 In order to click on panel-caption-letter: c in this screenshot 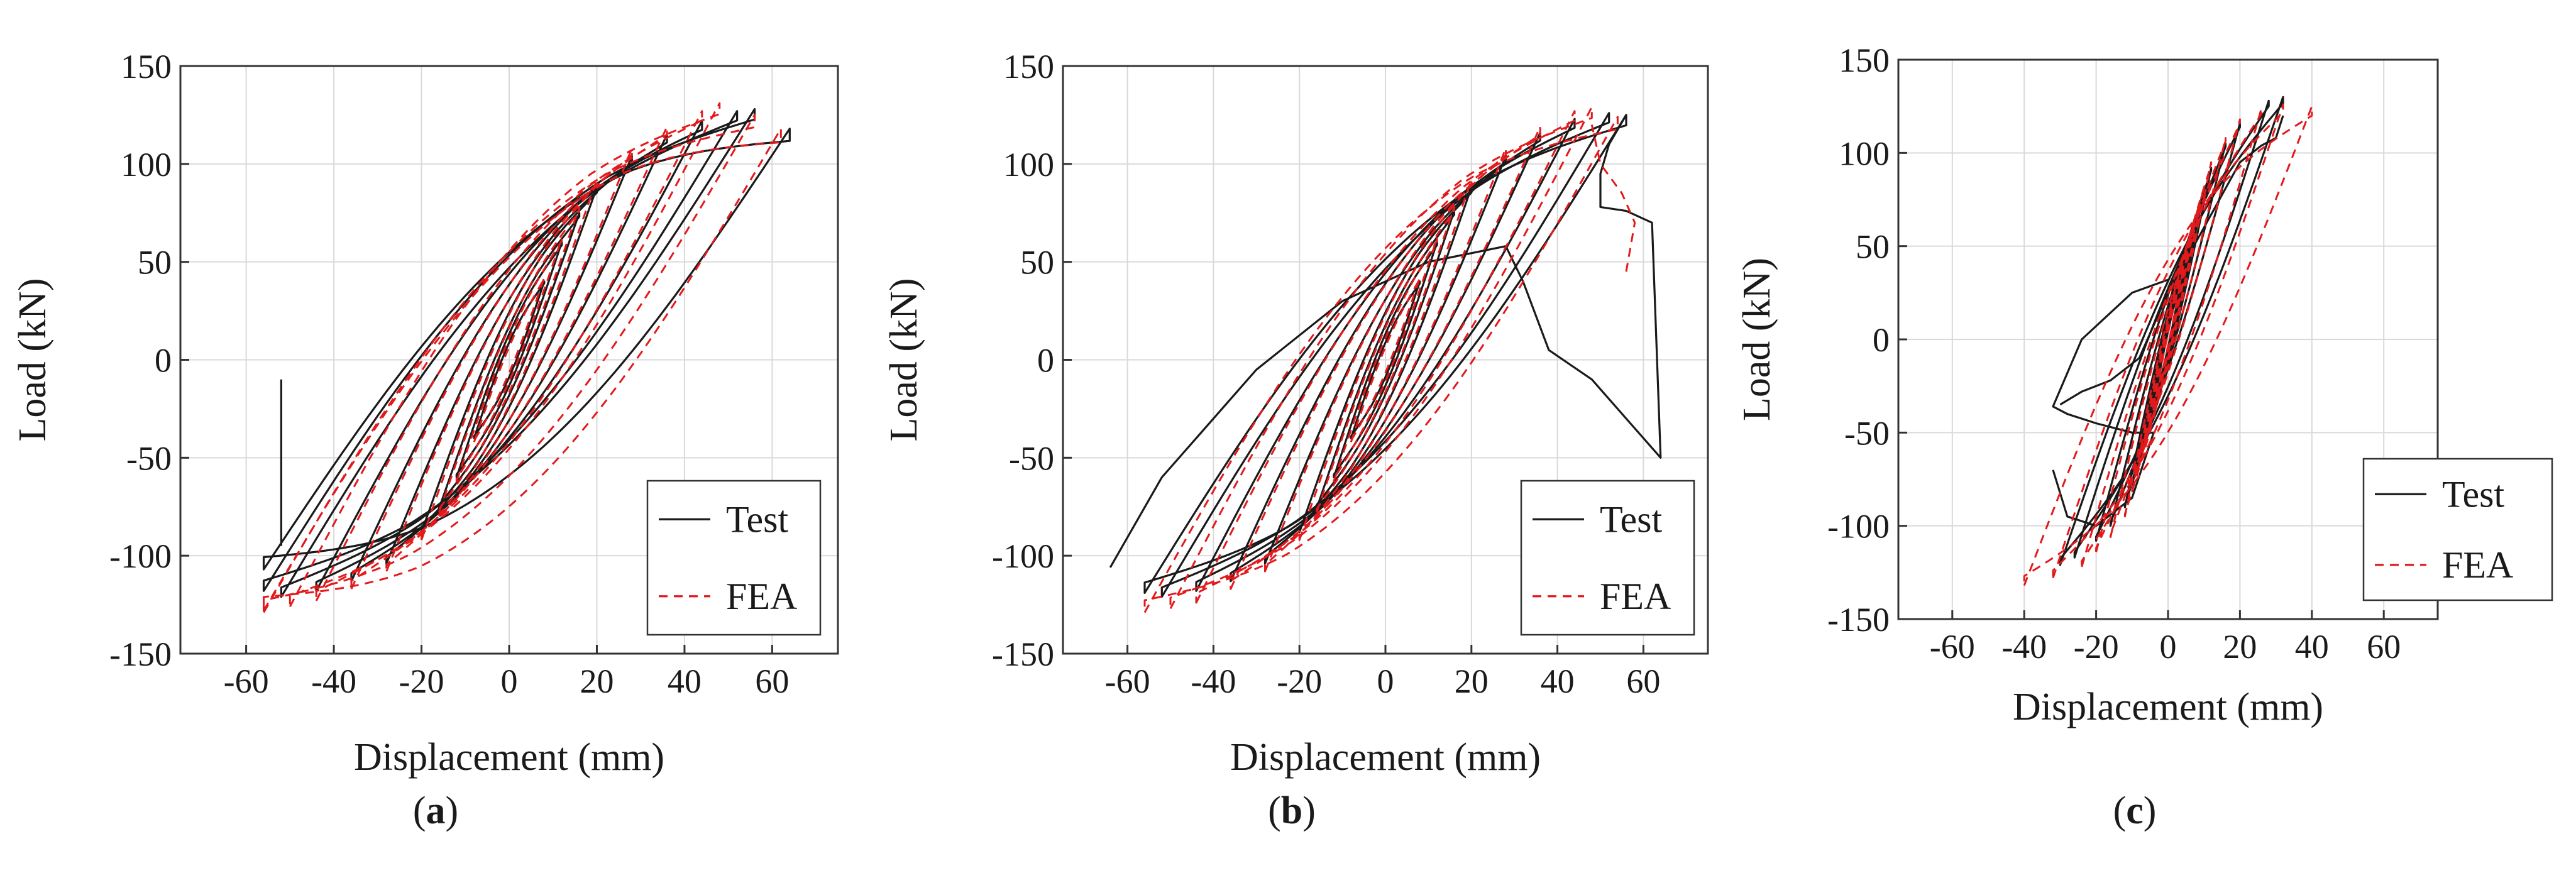, I will do `click(2135, 810)`.